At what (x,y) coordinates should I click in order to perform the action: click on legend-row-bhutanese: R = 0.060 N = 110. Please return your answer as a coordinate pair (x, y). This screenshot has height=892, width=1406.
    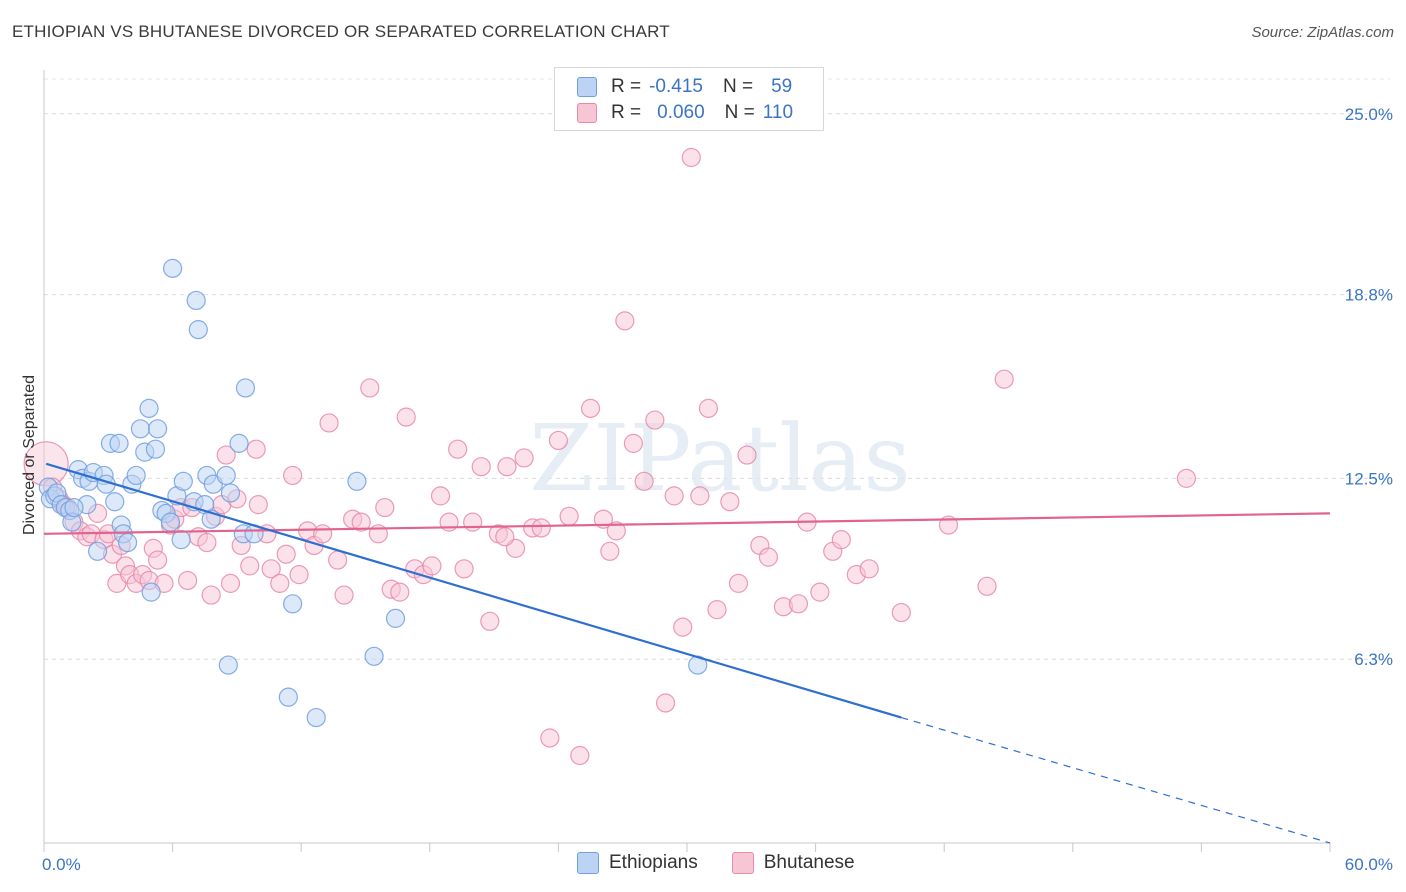
    Looking at the image, I should click on (685, 113).